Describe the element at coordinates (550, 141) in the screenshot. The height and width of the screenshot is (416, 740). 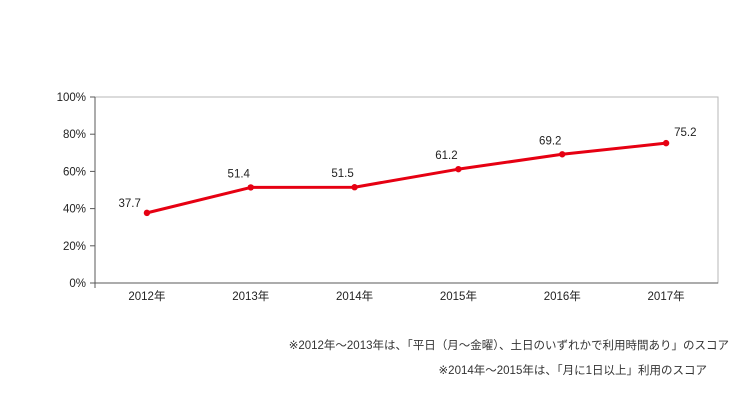
I see `data-label: 69.2` at that location.